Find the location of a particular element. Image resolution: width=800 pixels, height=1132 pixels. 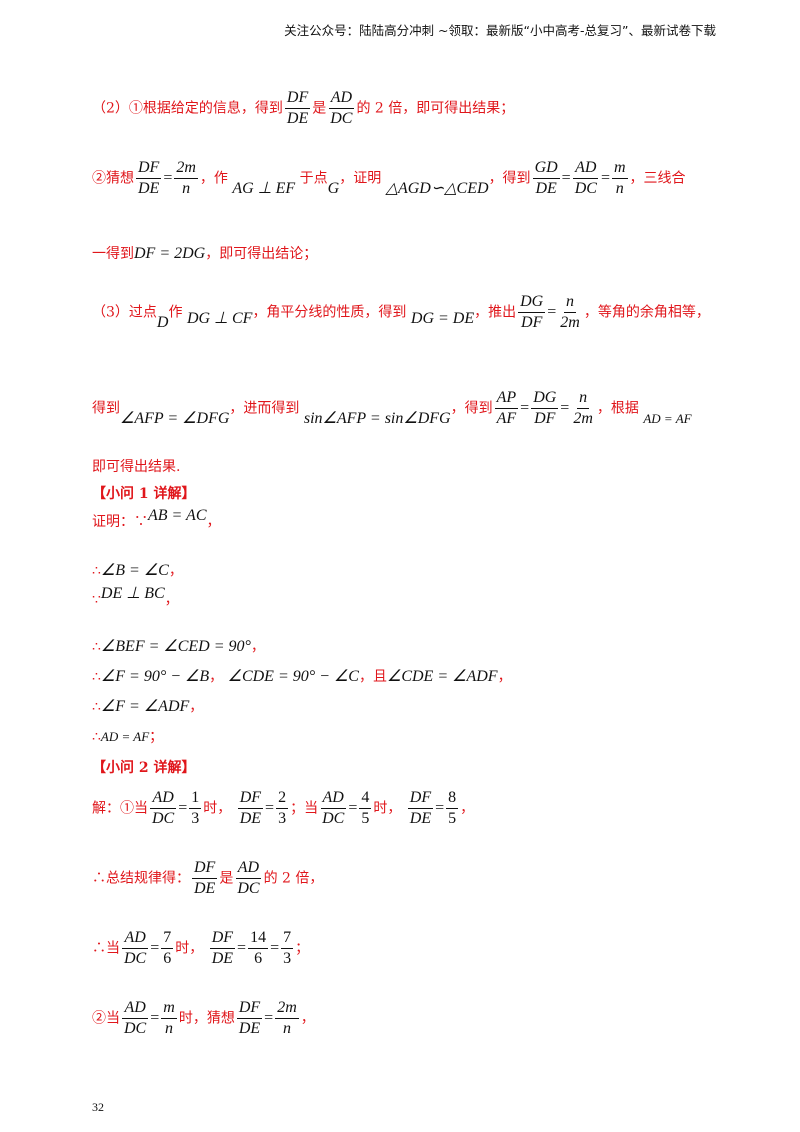

analysis-2-line3: 一得到DF = 2DG，即可得出结论； is located at coordinates (205, 253).